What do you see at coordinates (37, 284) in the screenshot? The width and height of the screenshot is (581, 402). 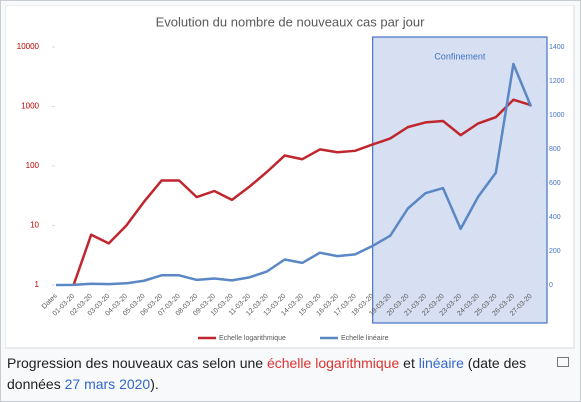 I see `y-tick-label: 1` at bounding box center [37, 284].